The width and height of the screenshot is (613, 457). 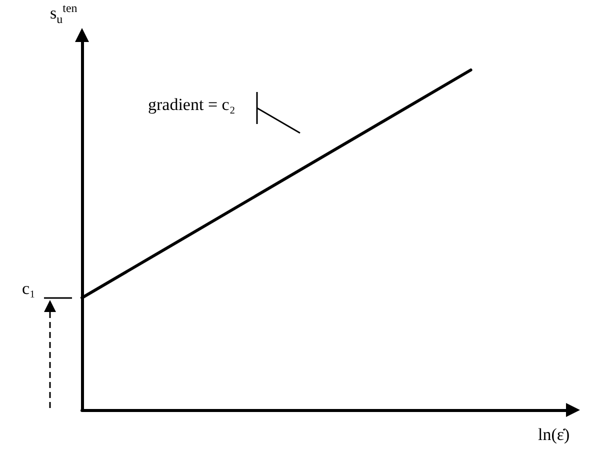 I want to click on text: c₁, so click(x=29, y=288).